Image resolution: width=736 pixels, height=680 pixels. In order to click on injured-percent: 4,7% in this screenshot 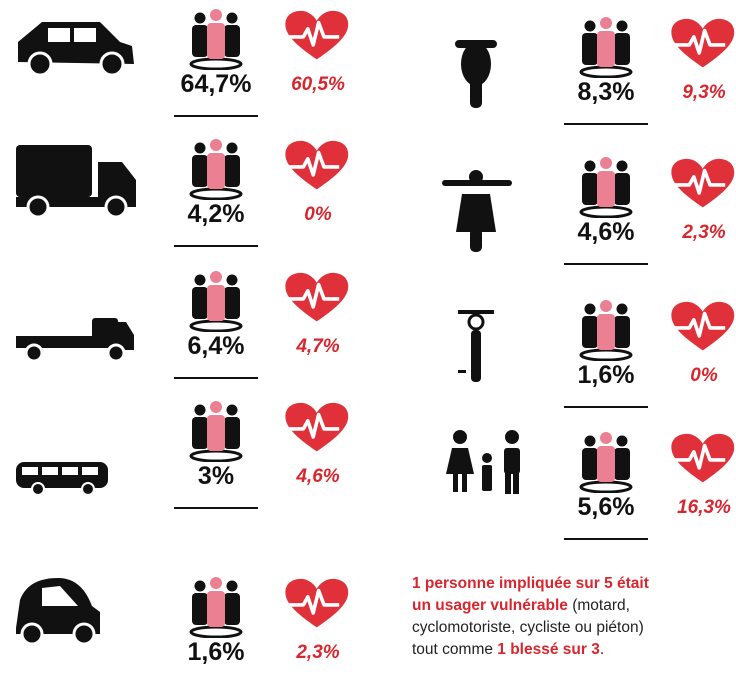, I will do `click(317, 346)`.